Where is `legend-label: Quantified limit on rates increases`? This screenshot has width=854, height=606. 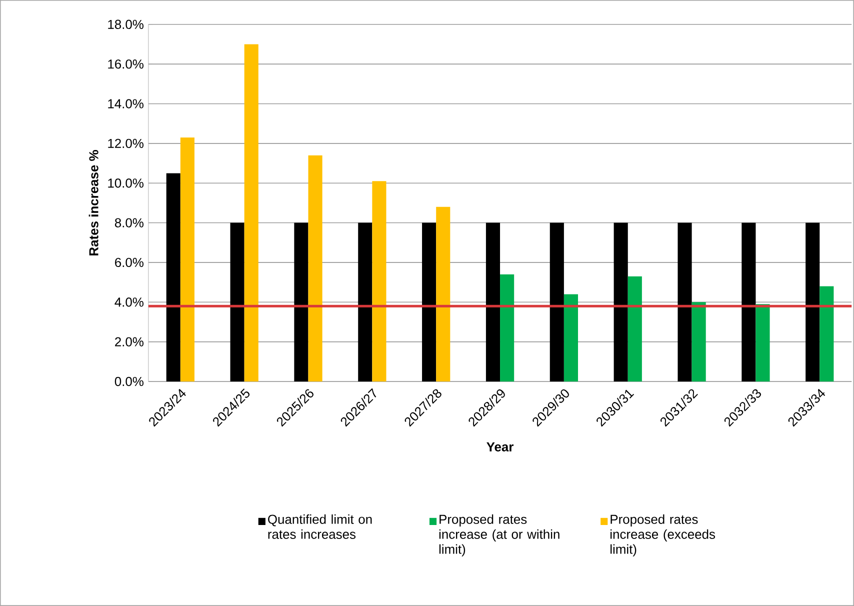
legend-label: Quantified limit on rates increases is located at coordinates (320, 526).